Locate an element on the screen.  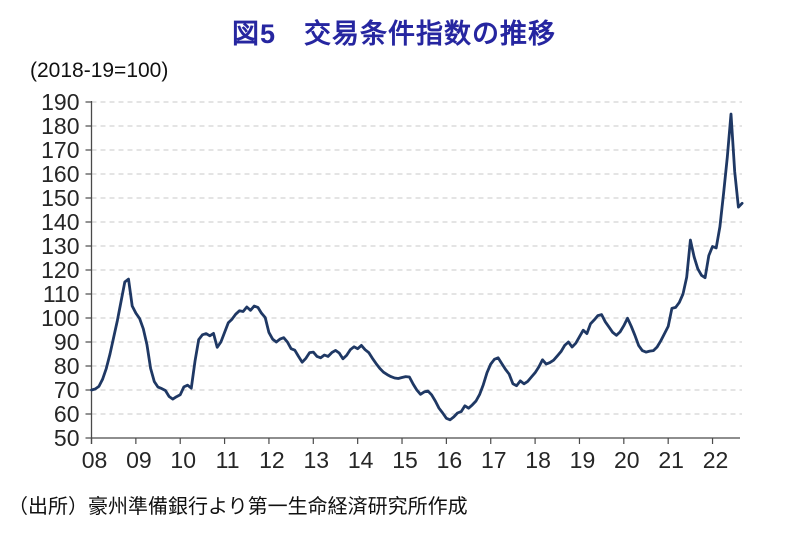
x-tick-label: 20 is located at coordinates (627, 460).